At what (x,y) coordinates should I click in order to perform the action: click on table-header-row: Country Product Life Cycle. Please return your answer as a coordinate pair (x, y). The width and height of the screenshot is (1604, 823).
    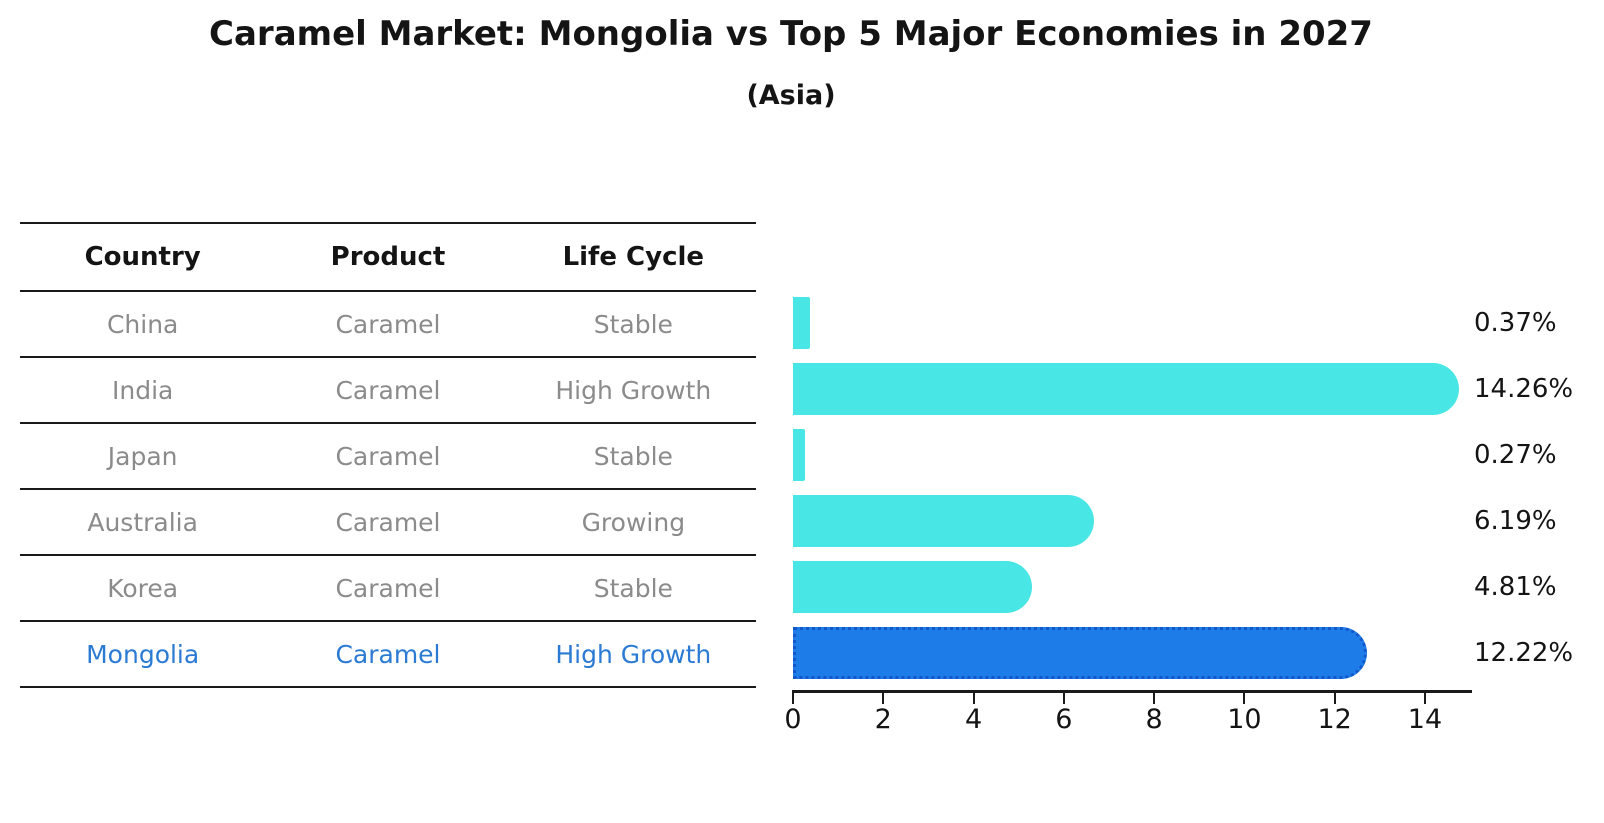
    Looking at the image, I should click on (388, 258).